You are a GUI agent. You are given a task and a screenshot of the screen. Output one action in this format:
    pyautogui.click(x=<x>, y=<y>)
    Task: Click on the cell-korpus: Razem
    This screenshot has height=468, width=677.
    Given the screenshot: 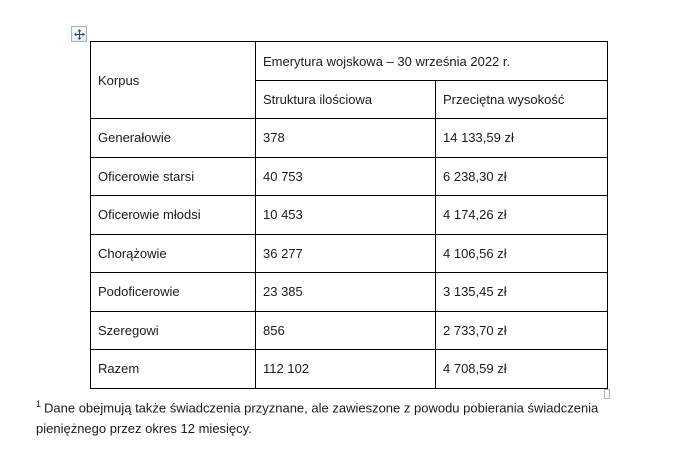 What is the action you would take?
    pyautogui.click(x=173, y=369)
    